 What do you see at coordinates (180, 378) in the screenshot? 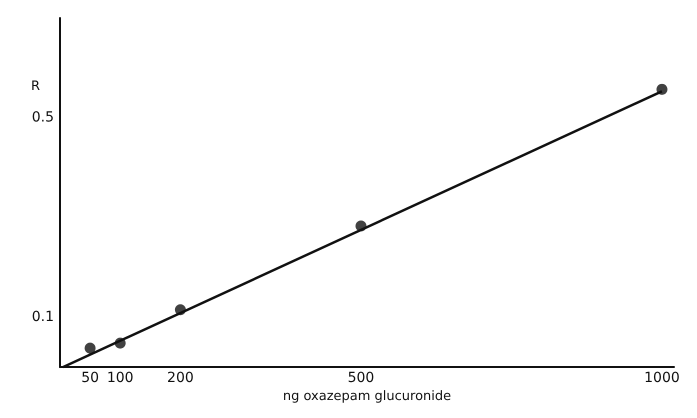
I see `x-tick-label: 200` at bounding box center [180, 378].